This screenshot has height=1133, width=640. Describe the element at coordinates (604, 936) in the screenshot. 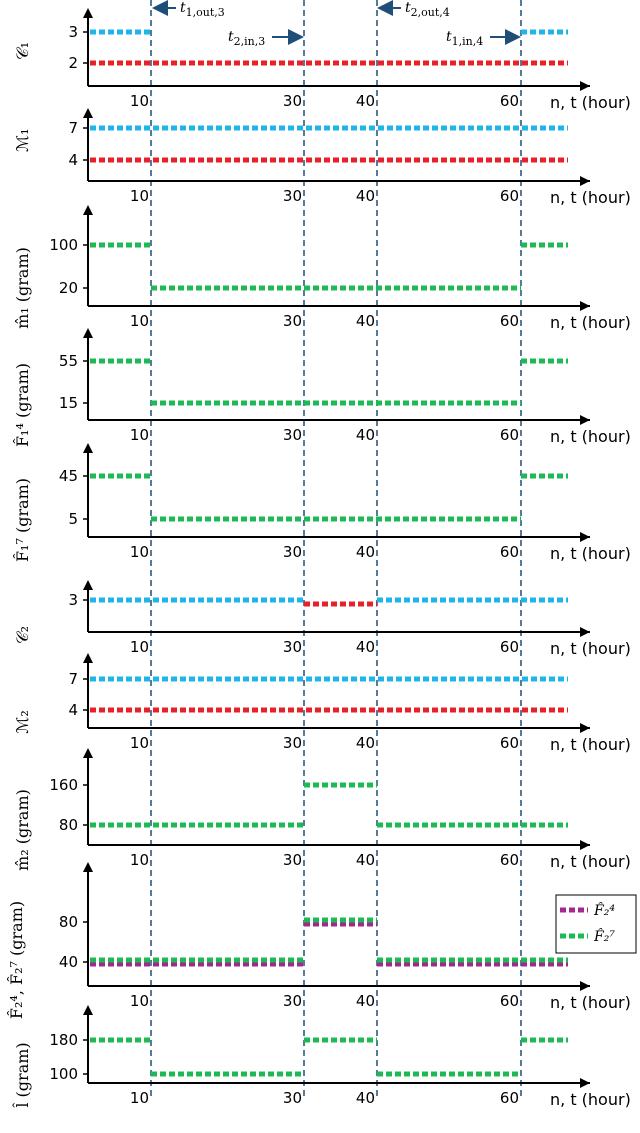

I see `legend-label-green: F̂₂⁷` at that location.